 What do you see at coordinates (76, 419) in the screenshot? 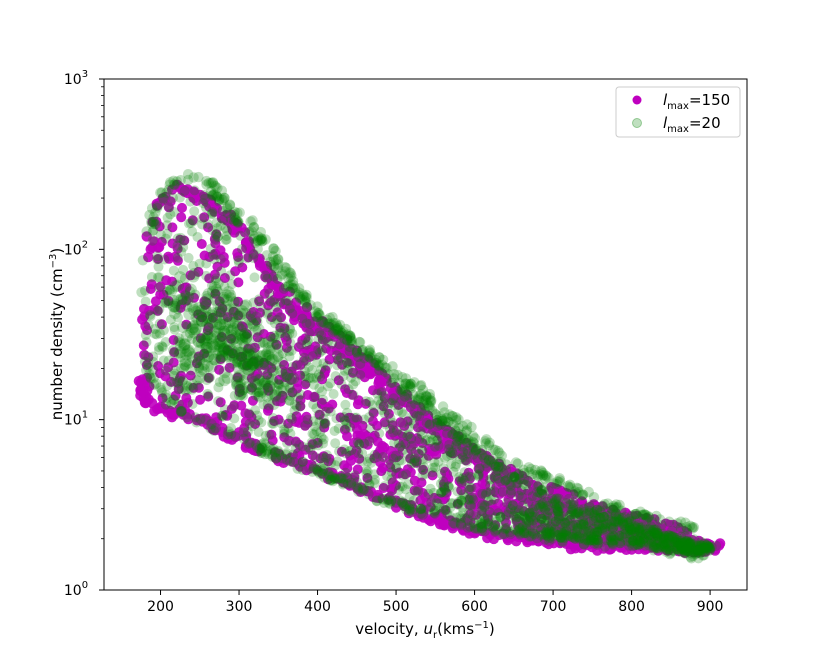
I see `y-tick-label: 101` at bounding box center [76, 419].